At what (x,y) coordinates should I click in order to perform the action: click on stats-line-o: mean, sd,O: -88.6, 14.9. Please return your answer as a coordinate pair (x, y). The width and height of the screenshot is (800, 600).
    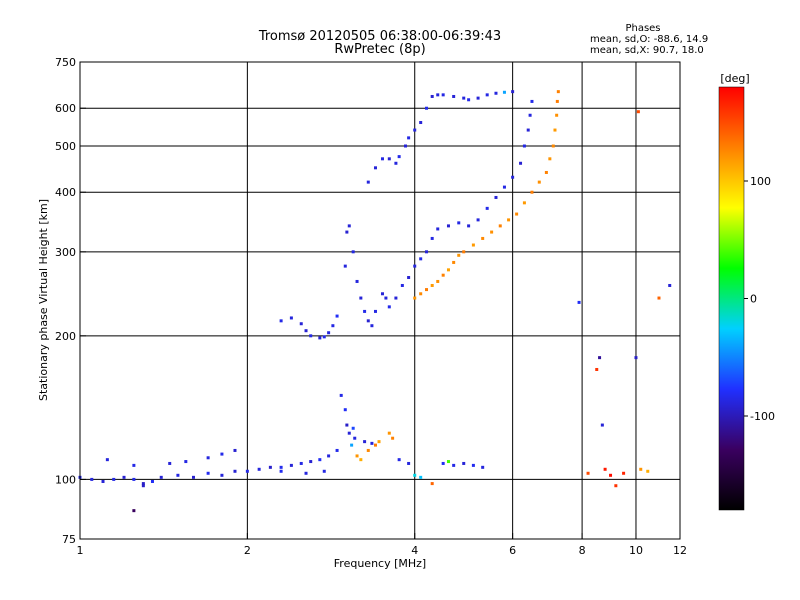
    Looking at the image, I should click on (649, 39).